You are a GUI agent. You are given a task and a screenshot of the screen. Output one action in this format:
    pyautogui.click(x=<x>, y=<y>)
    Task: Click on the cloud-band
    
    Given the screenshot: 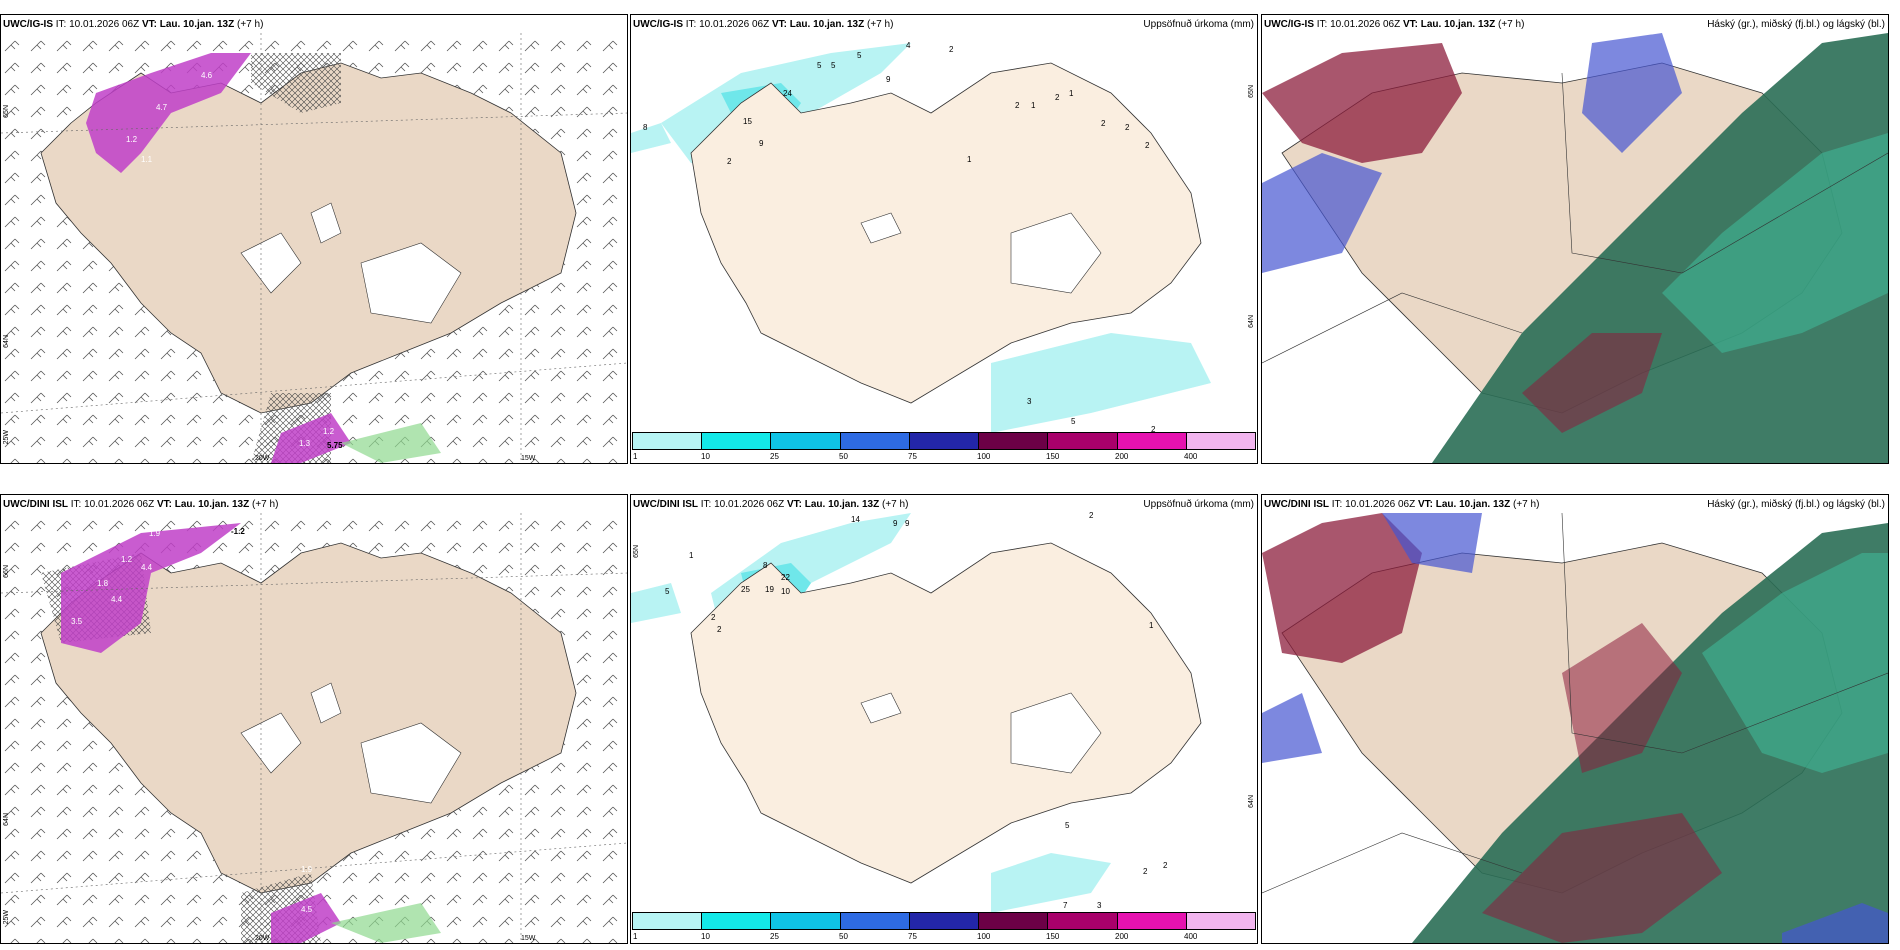 What is the action you would take?
    pyautogui.click(x=1660, y=248)
    